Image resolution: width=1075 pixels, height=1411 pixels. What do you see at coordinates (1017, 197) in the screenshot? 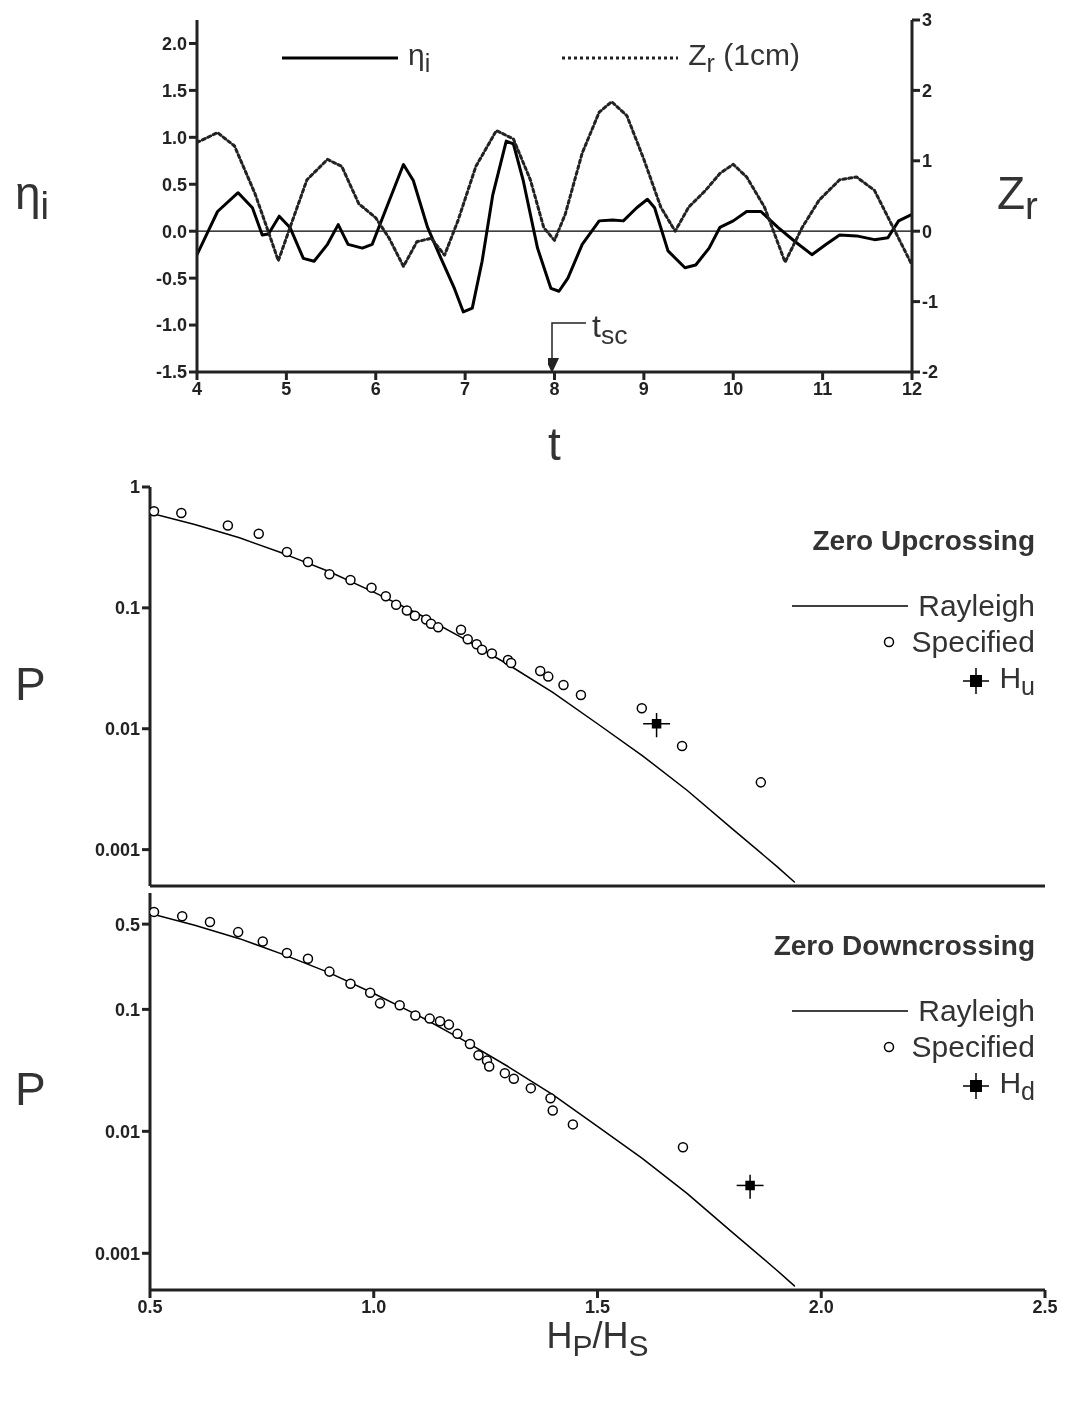
I see `y2-axis-title: Z$_{r}$` at bounding box center [1017, 197].